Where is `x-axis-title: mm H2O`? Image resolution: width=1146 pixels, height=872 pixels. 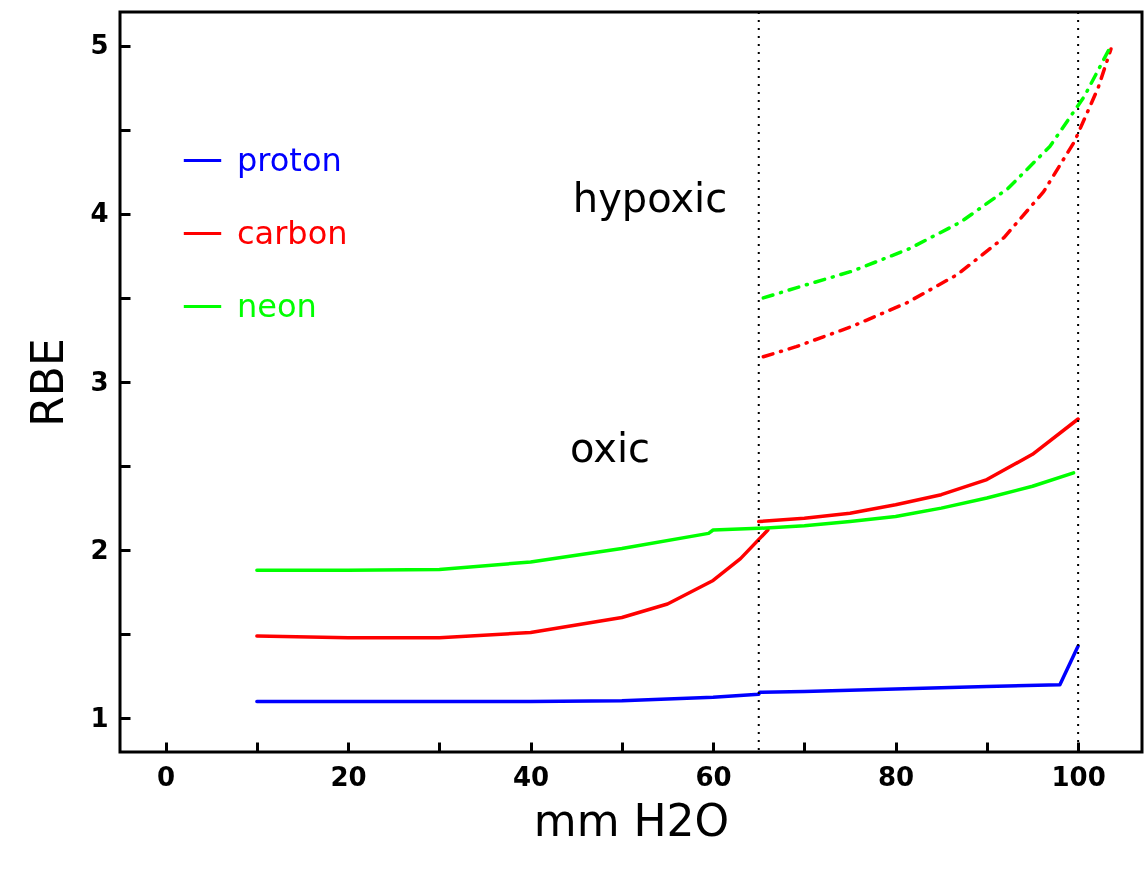
x-axis-title: mm H2O is located at coordinates (631, 820).